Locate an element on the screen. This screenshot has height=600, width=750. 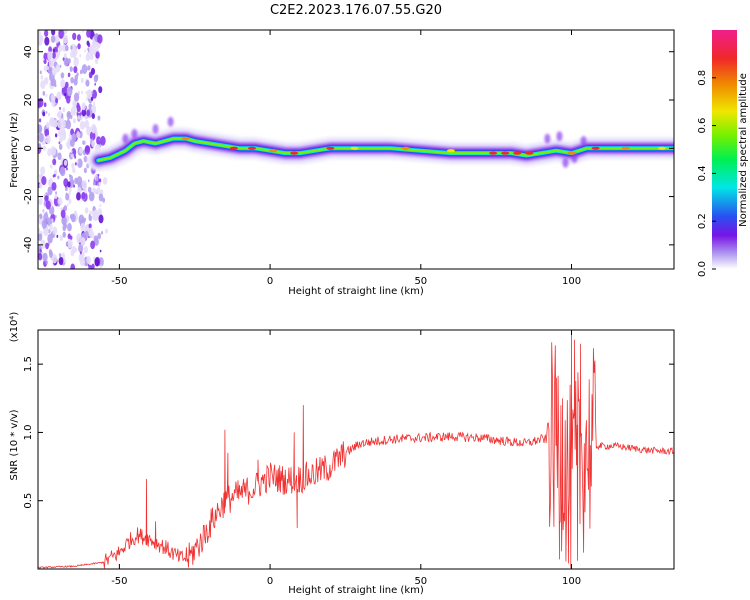
y-tick-label: 1.5 is located at coordinates (28, 364).